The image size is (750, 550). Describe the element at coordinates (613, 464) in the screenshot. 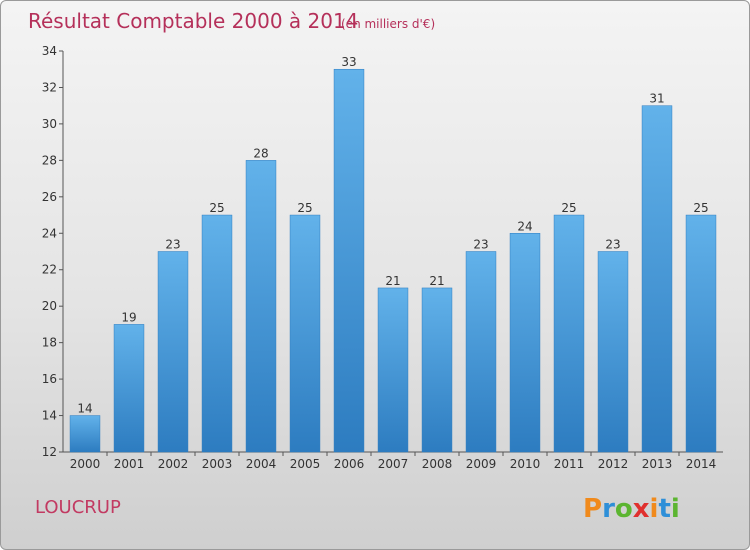

I see `x-tick-label: 2012` at that location.